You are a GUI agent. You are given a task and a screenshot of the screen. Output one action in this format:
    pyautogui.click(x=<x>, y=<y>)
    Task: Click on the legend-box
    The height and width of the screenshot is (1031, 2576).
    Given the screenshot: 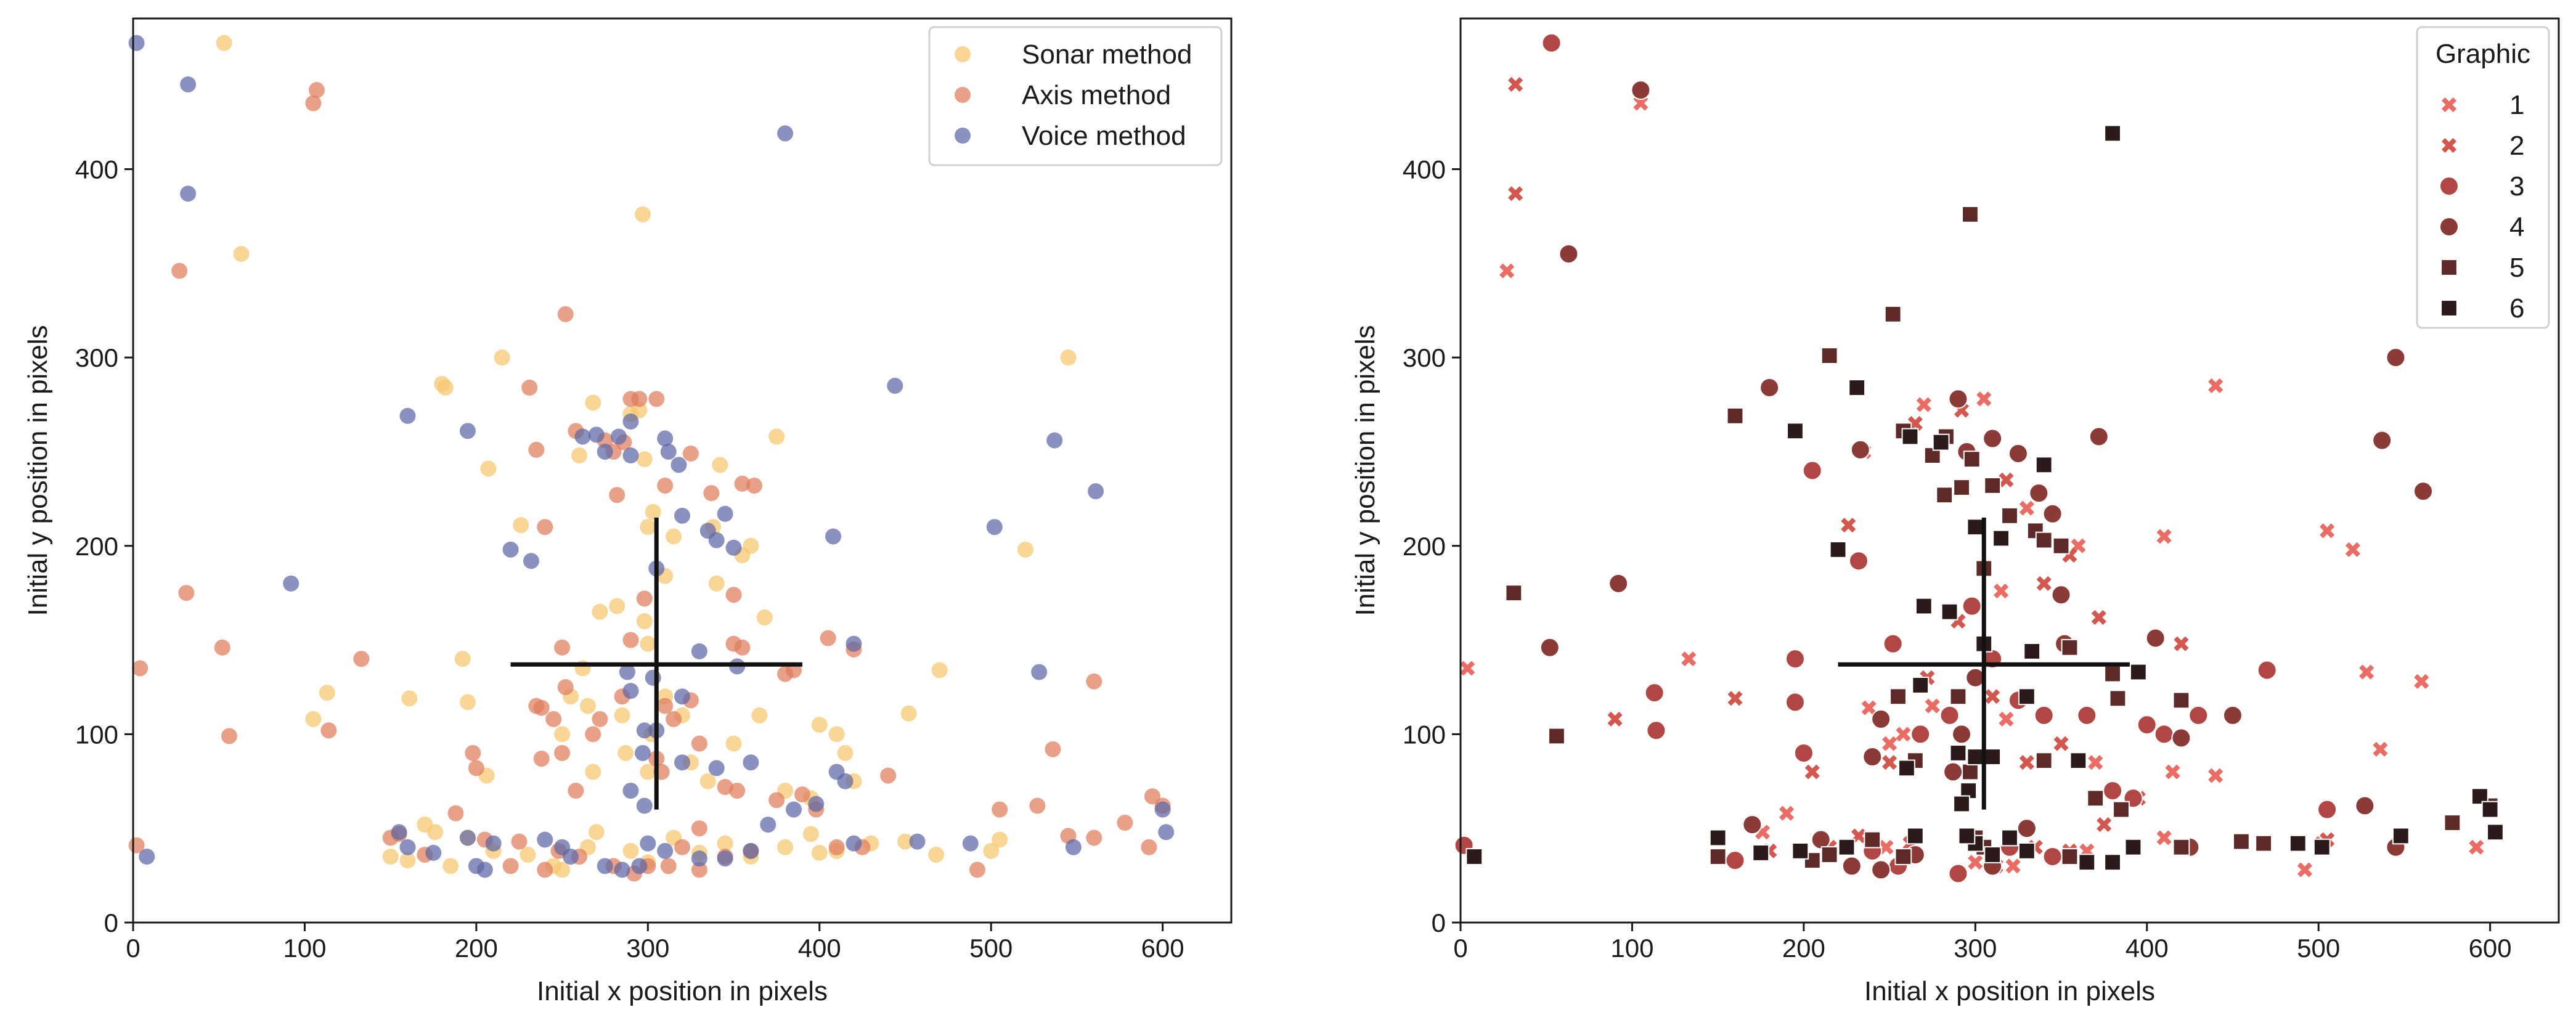 What is the action you would take?
    pyautogui.click(x=1076, y=96)
    